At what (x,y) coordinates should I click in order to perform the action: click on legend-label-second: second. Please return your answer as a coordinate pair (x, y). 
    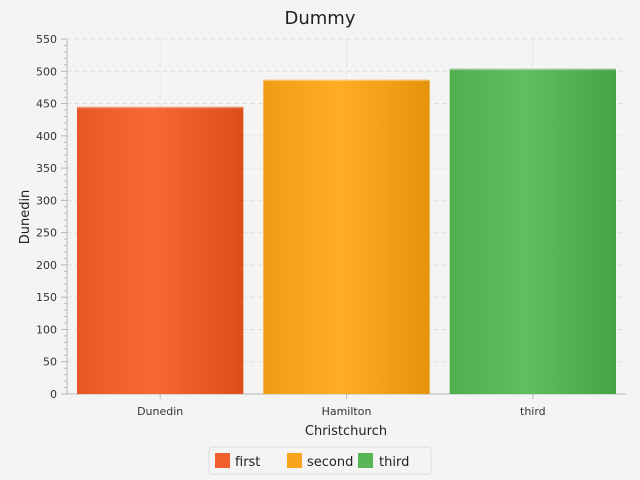
    Looking at the image, I should click on (330, 462).